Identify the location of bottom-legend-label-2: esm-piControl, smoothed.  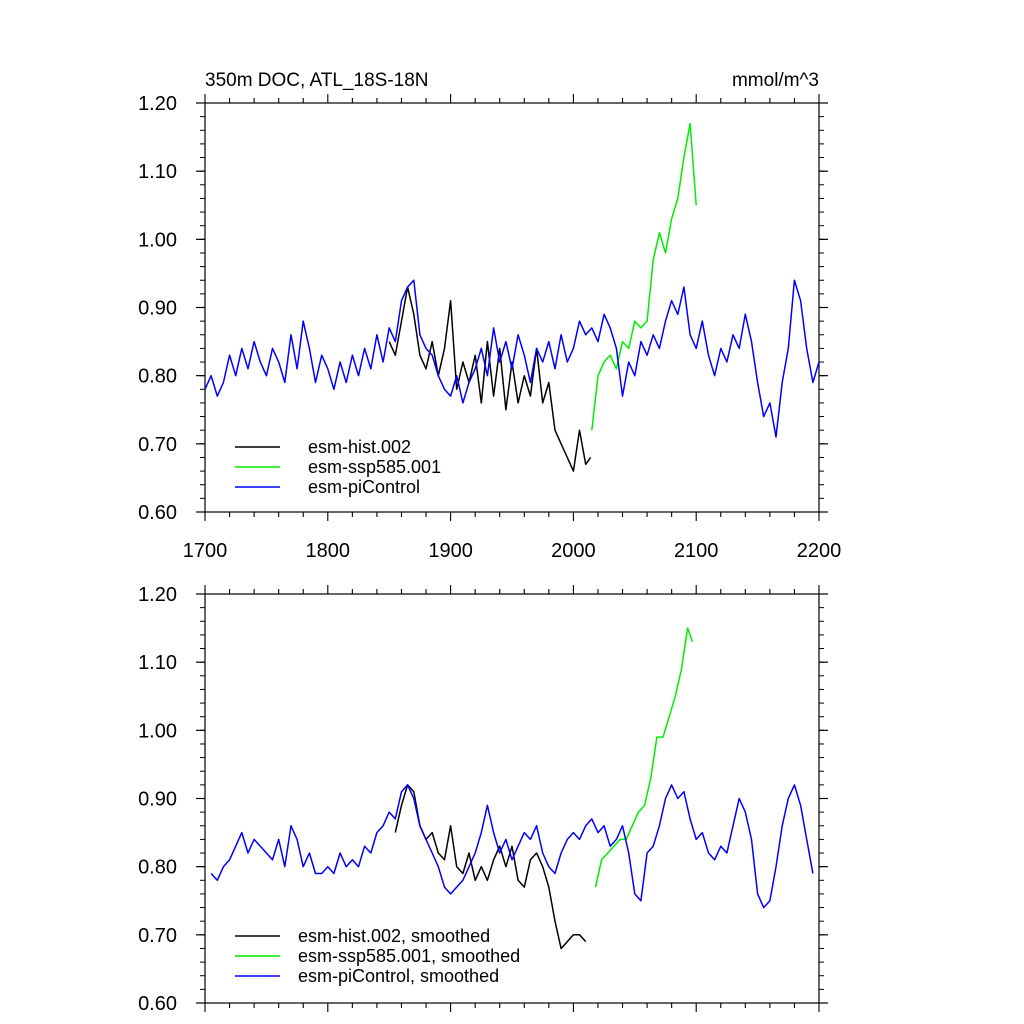
(398, 976).